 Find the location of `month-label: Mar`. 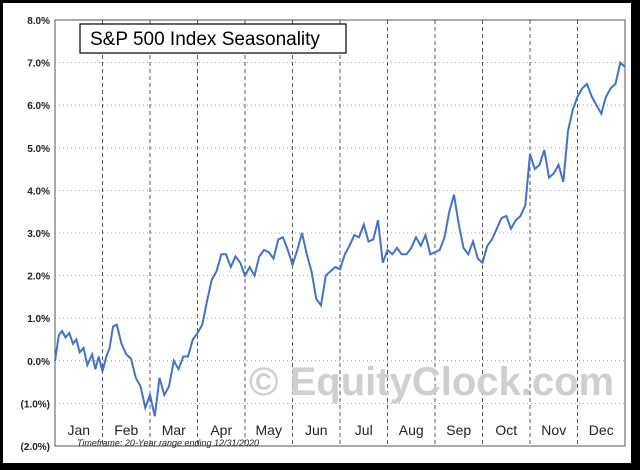

month-label: Mar is located at coordinates (174, 430).